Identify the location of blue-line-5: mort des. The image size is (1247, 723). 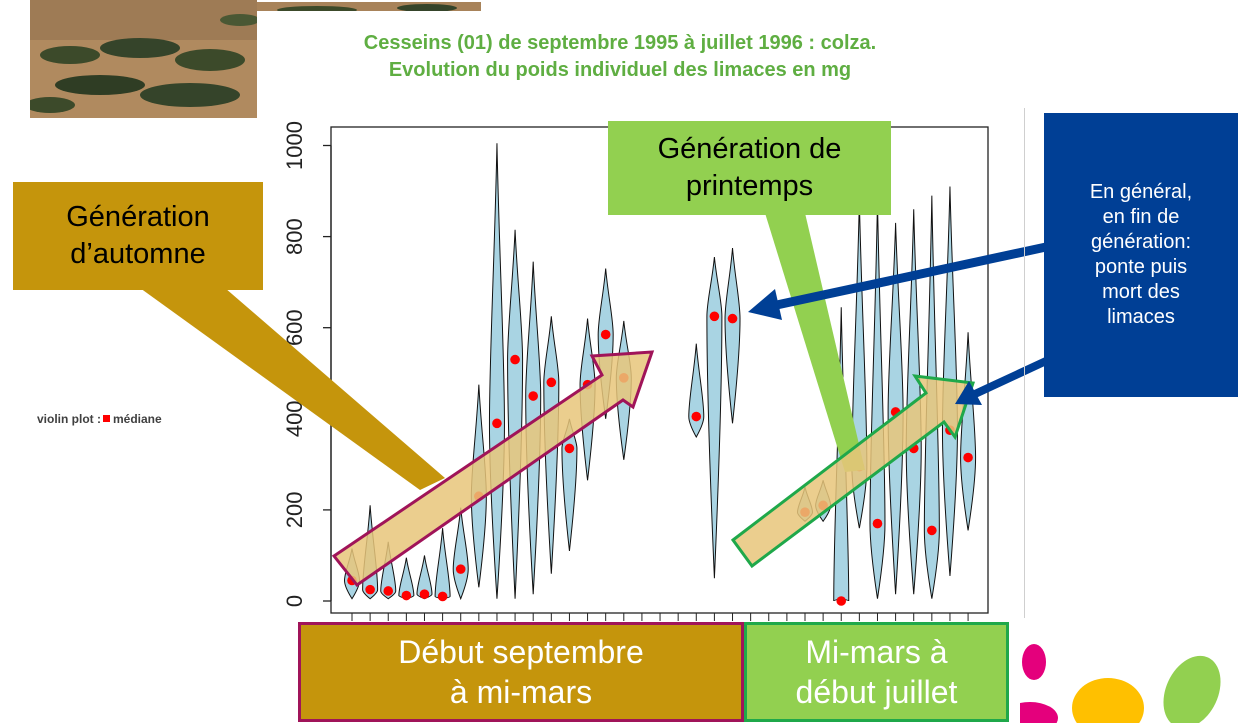
(1141, 292).